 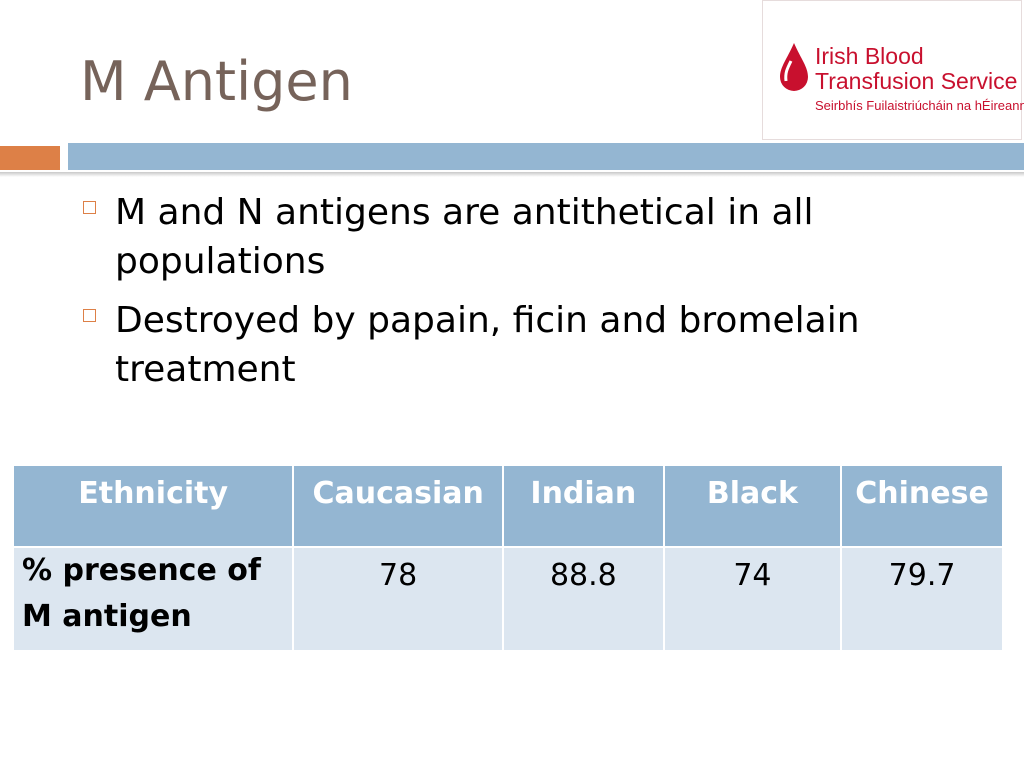 I want to click on cell: 79.7, so click(x=922, y=599).